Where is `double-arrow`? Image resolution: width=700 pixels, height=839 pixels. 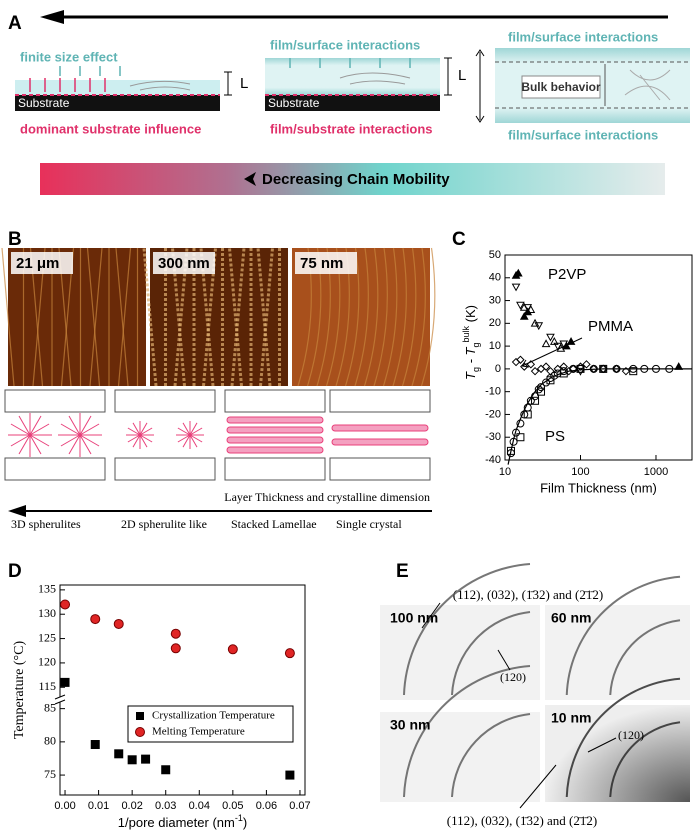 double-arrow is located at coordinates (480, 86).